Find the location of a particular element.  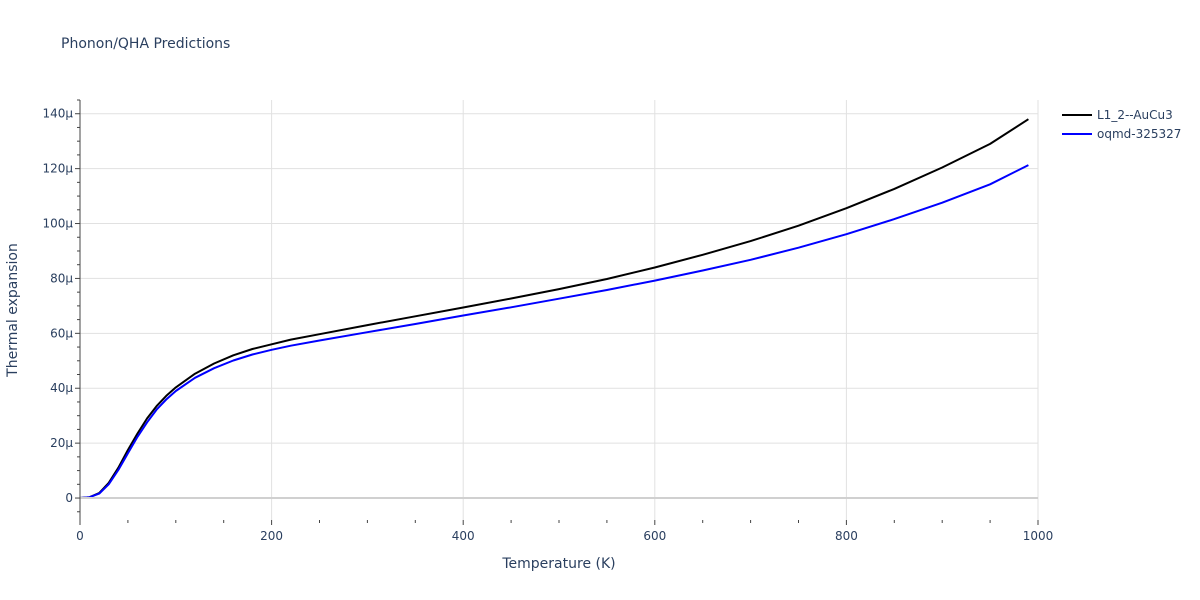

legend: L1_2--AuCu3 oqmd-325327 is located at coordinates (1121, 124).